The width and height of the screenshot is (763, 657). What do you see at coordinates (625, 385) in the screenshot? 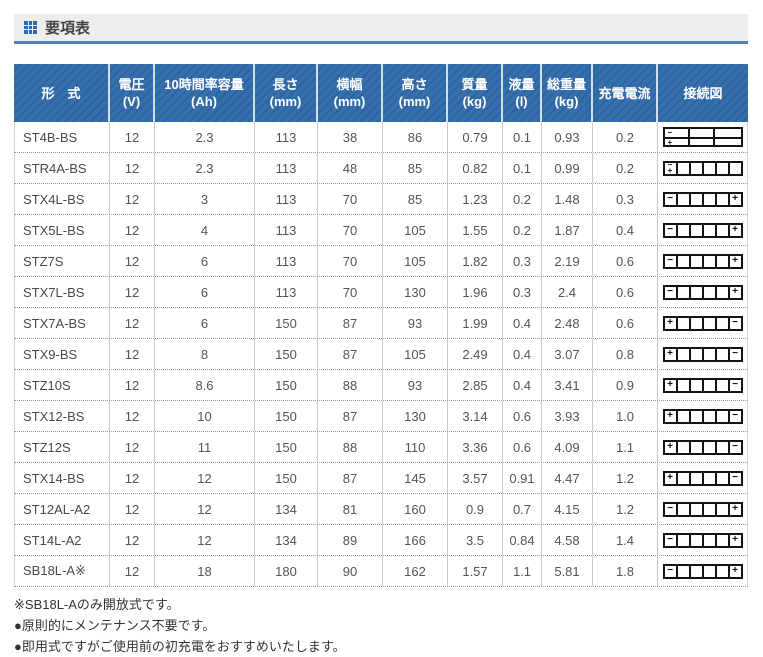
I see `cell-charge_current: 0.9` at bounding box center [625, 385].